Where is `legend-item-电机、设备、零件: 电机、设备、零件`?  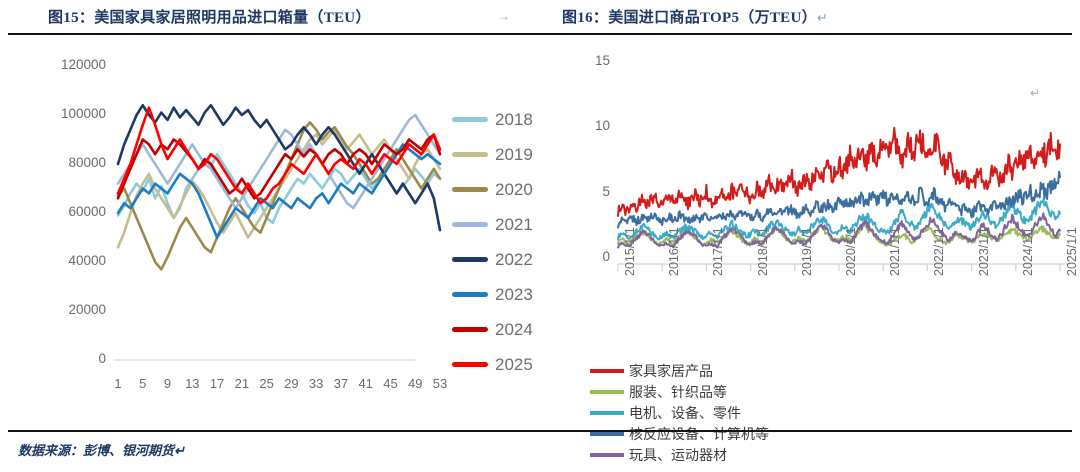 legend-item-电机、设备、零件: 电机、设备、零件 is located at coordinates (714, 412).